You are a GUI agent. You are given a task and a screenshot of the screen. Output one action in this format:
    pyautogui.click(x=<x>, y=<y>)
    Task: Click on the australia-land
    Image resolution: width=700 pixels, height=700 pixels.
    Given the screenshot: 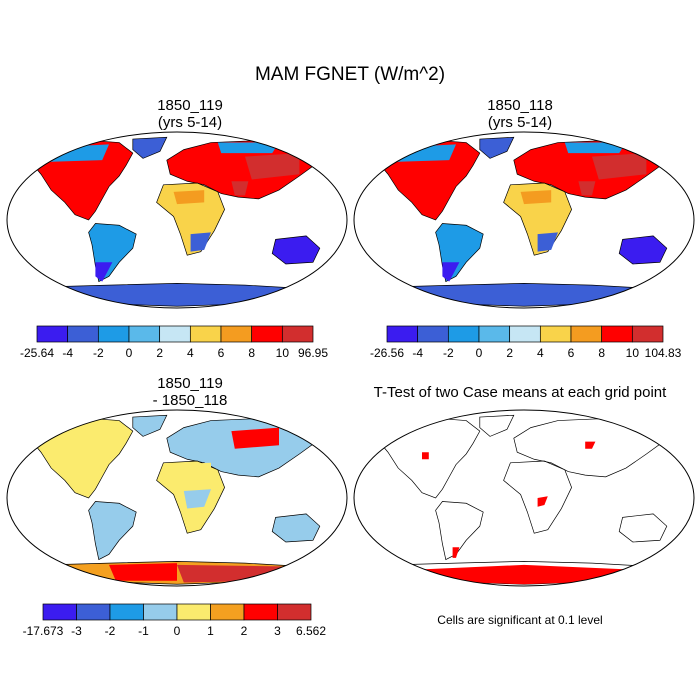 What is the action you would take?
    pyautogui.click(x=643, y=250)
    